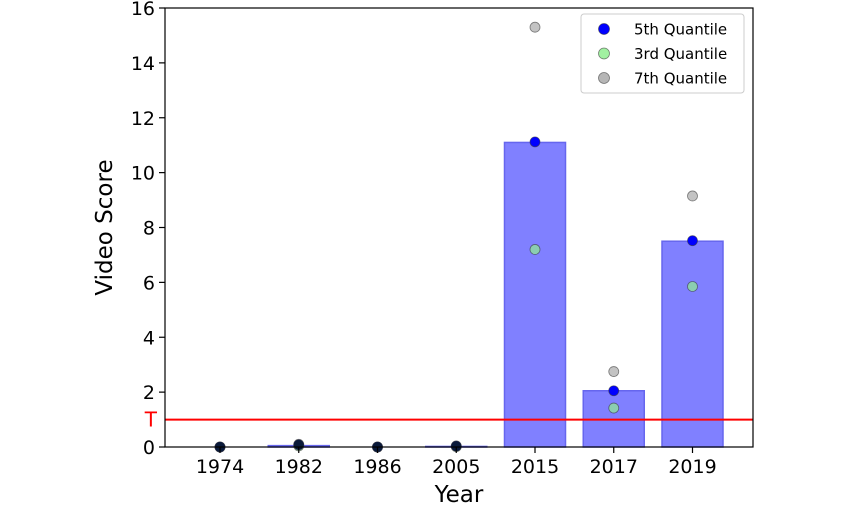  Describe the element at coordinates (143, 174) in the screenshot. I see `y-tick-label-10: 10` at that location.